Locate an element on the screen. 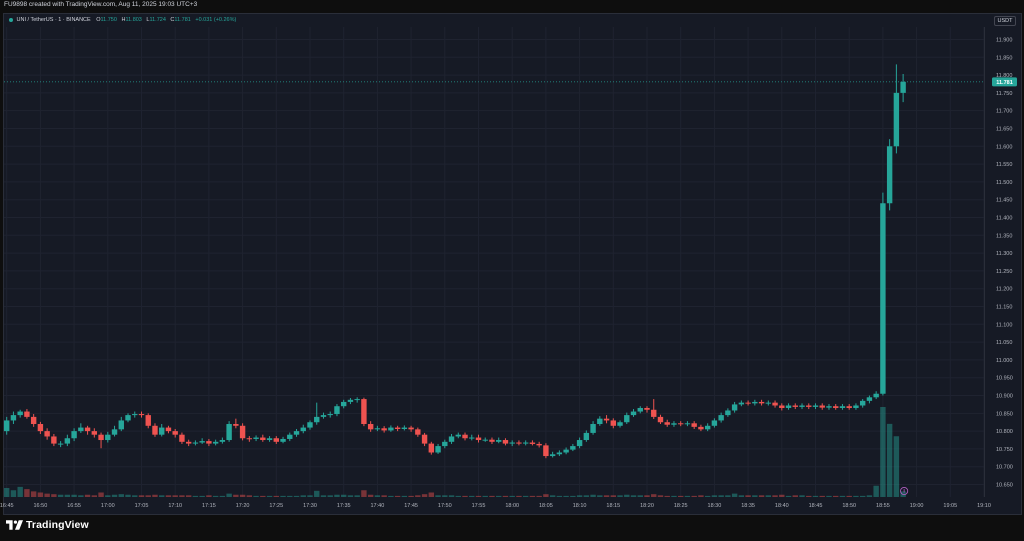 The height and width of the screenshot is (541, 1024). low-value: 11.724 is located at coordinates (157, 20).